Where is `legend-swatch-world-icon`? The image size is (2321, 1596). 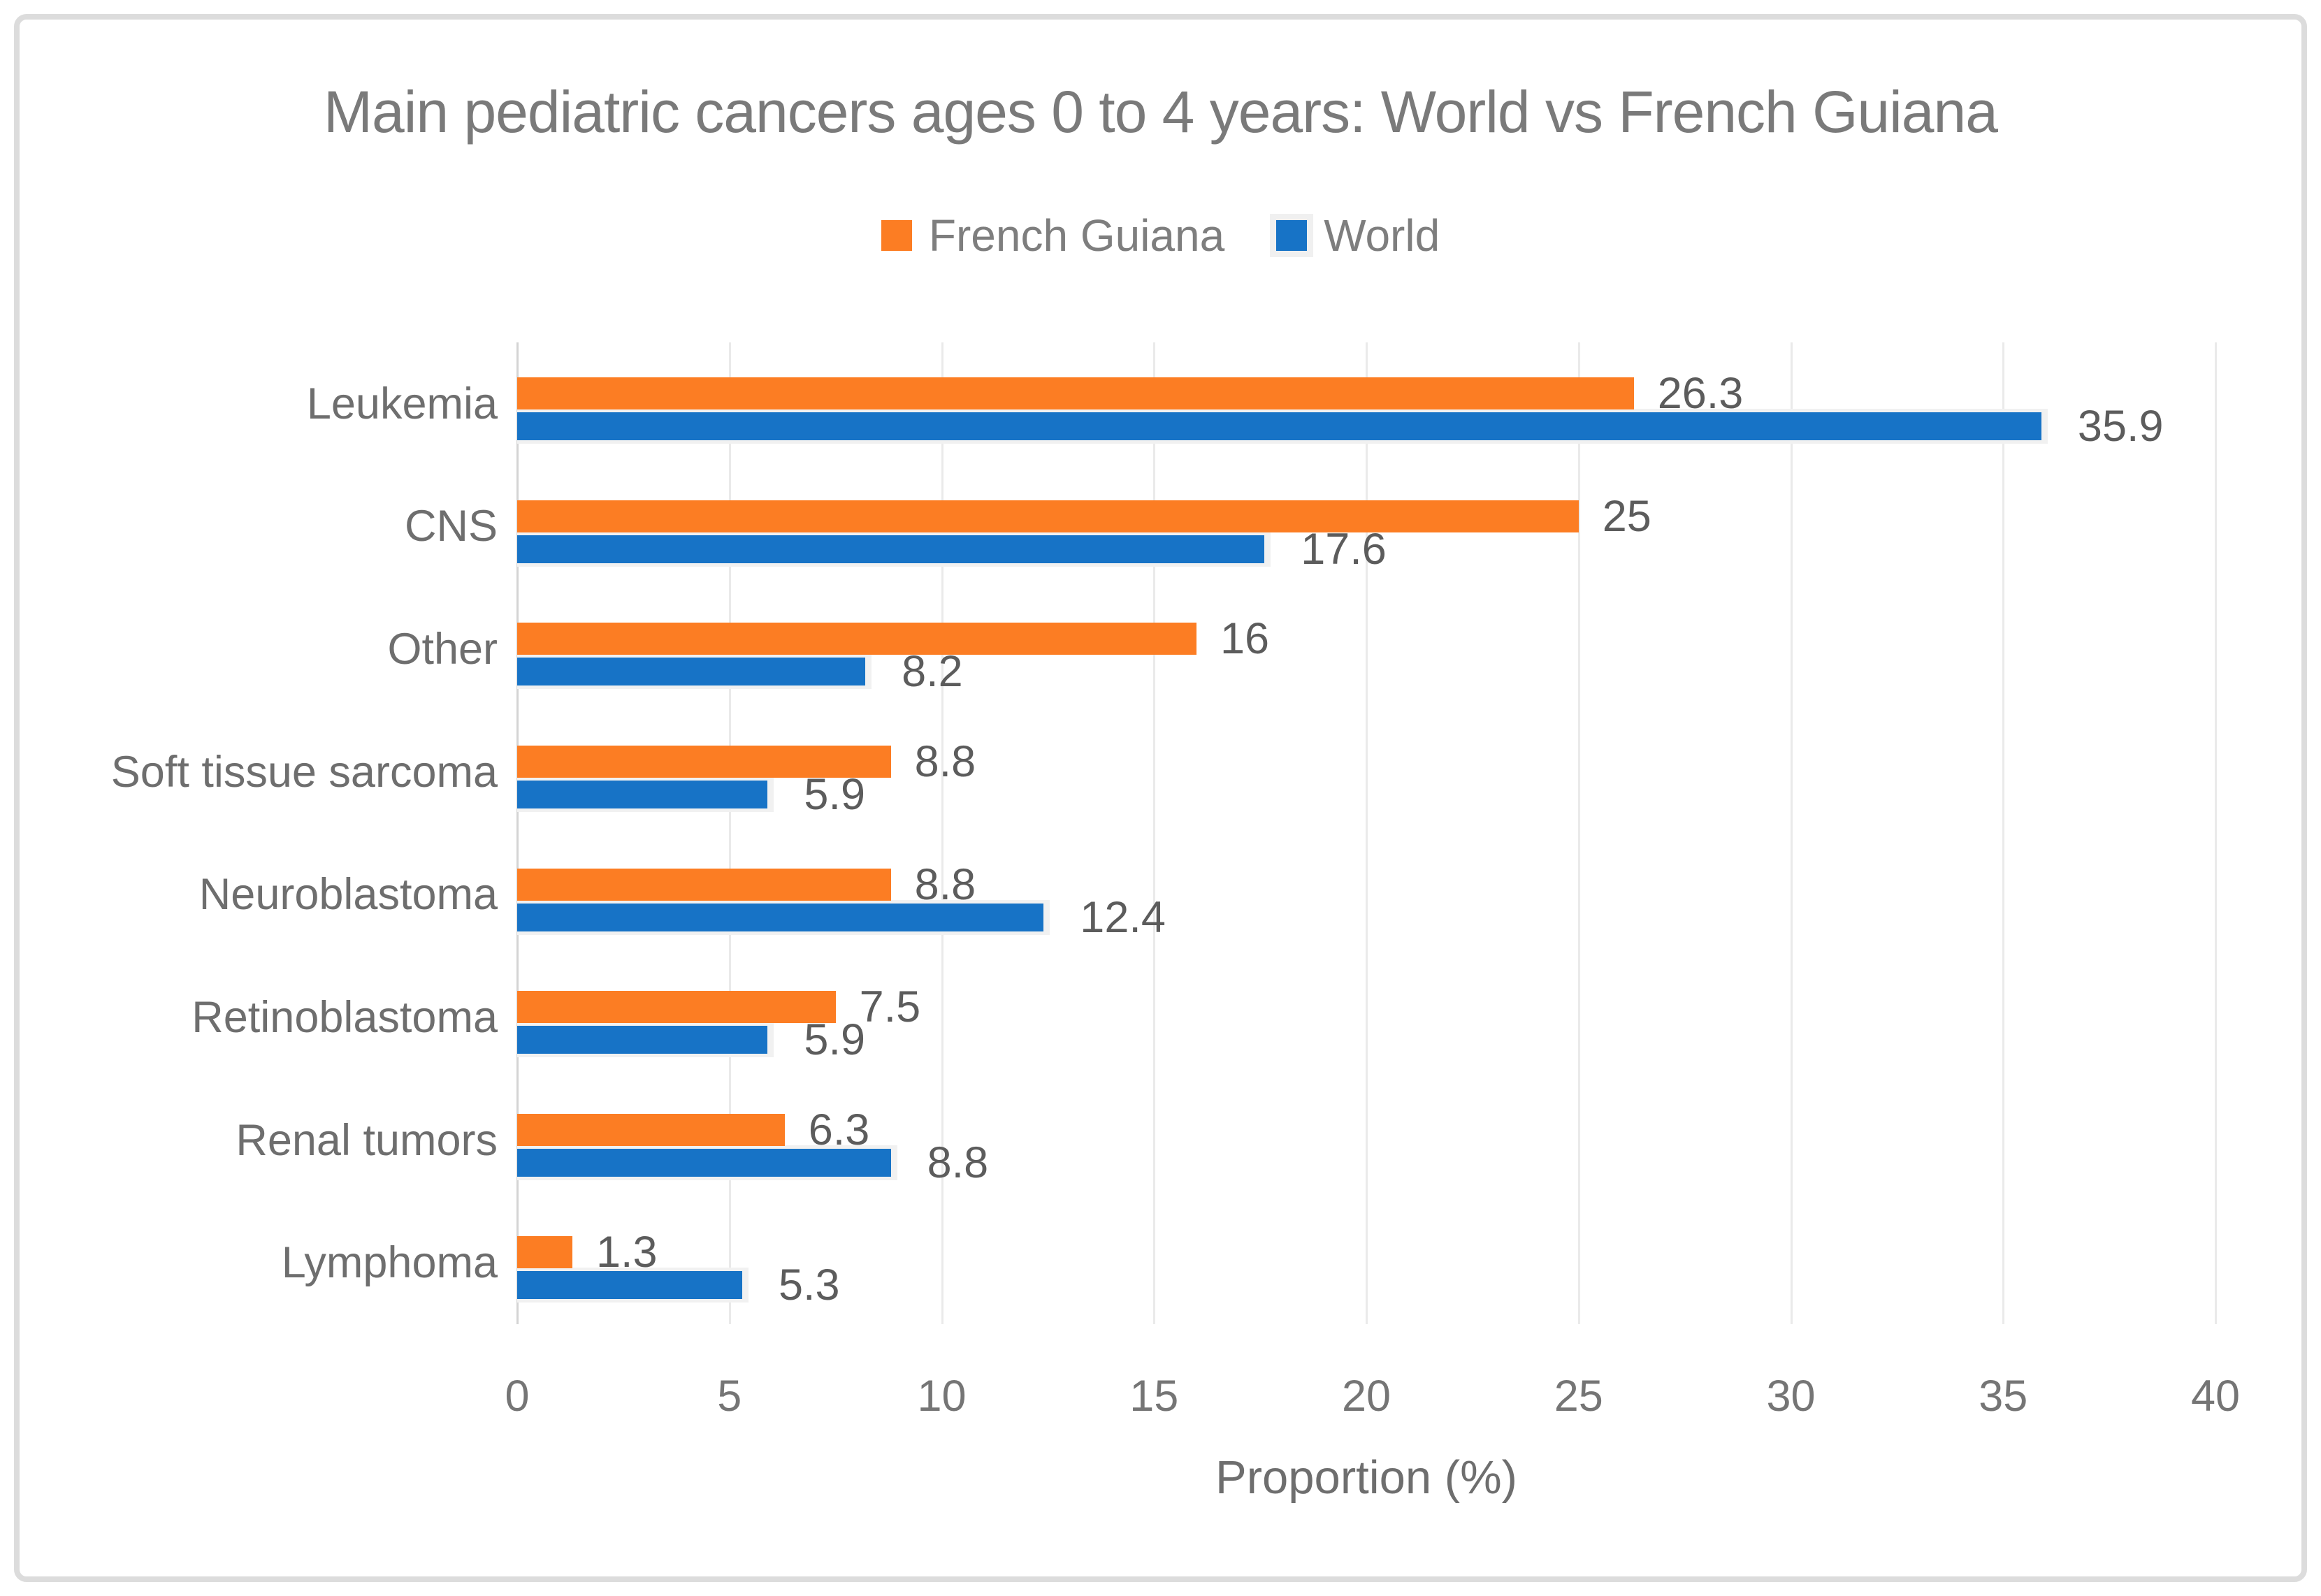 legend-swatch-world-icon is located at coordinates (1292, 236).